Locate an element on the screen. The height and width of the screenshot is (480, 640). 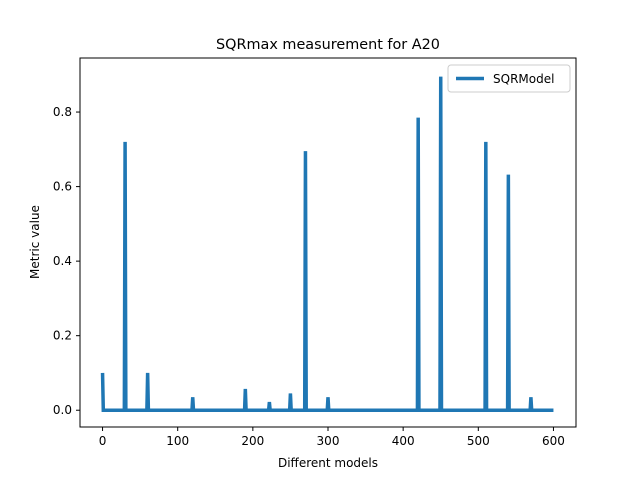
x-tick-label: 400 is located at coordinates (403, 441).